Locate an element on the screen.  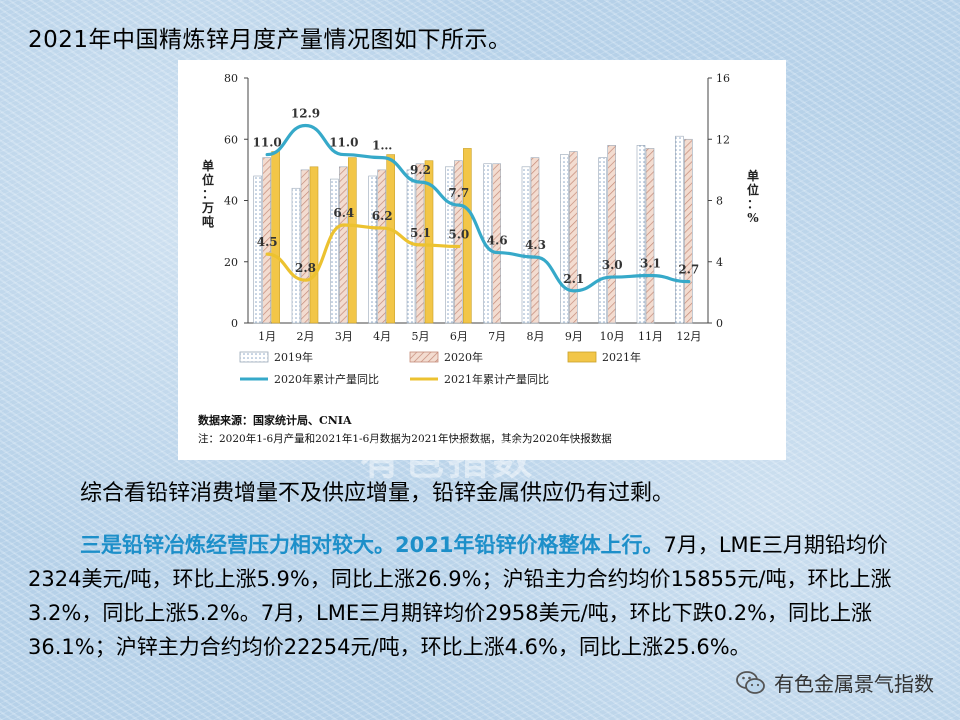
left-tick-label: 20 is located at coordinates (231, 262).